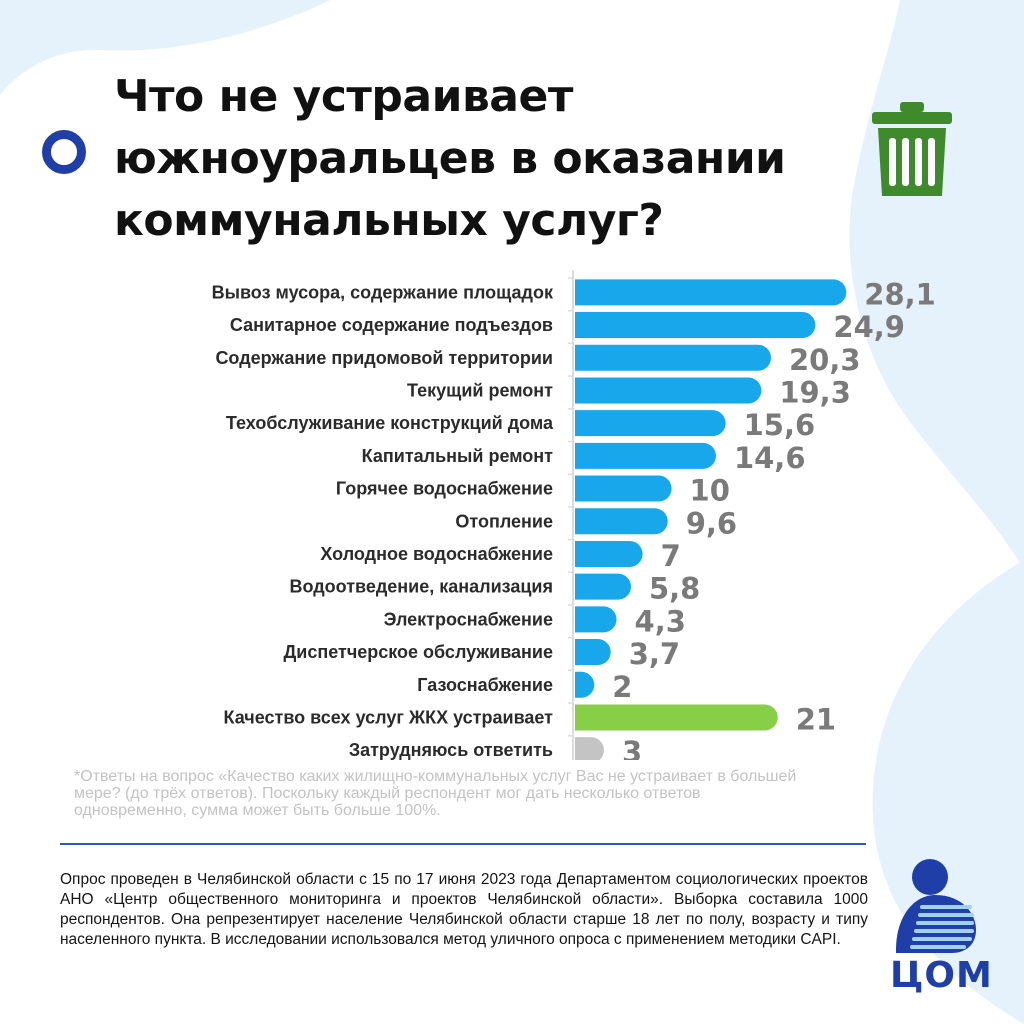 Image resolution: width=1024 pixels, height=1024 pixels. What do you see at coordinates (391, 325) in the screenshot?
I see `category-label: Санитарное содержание подъездов` at bounding box center [391, 325].